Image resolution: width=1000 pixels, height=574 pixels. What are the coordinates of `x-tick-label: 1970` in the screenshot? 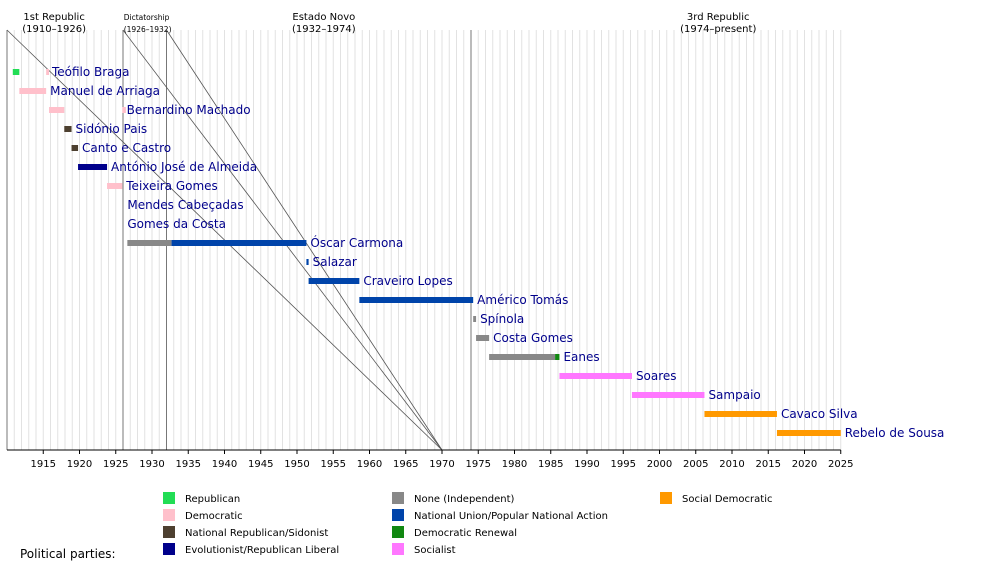 It's located at (441, 464).